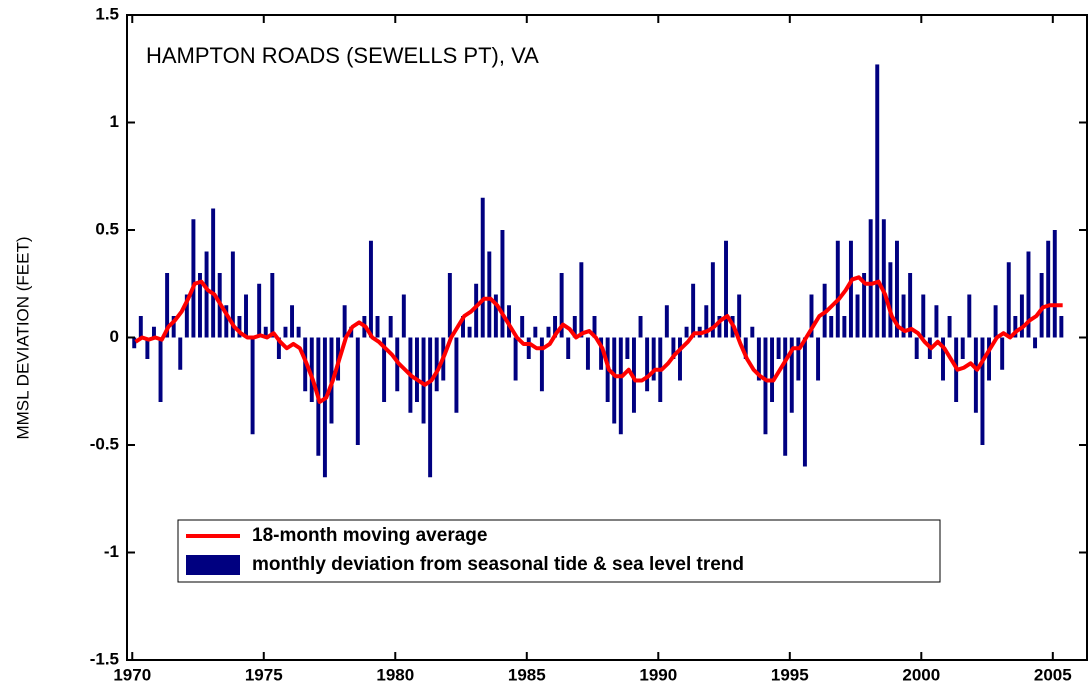 Image resolution: width=1091 pixels, height=692 pixels. Describe the element at coordinates (342, 55) in the screenshot. I see `annotation: HAMPTON ROADS (SEWELLS PT), VA` at that location.